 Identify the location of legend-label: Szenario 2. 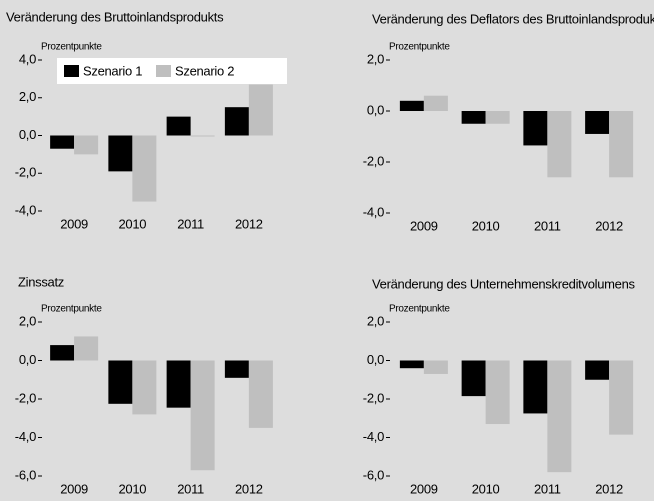
(204, 70).